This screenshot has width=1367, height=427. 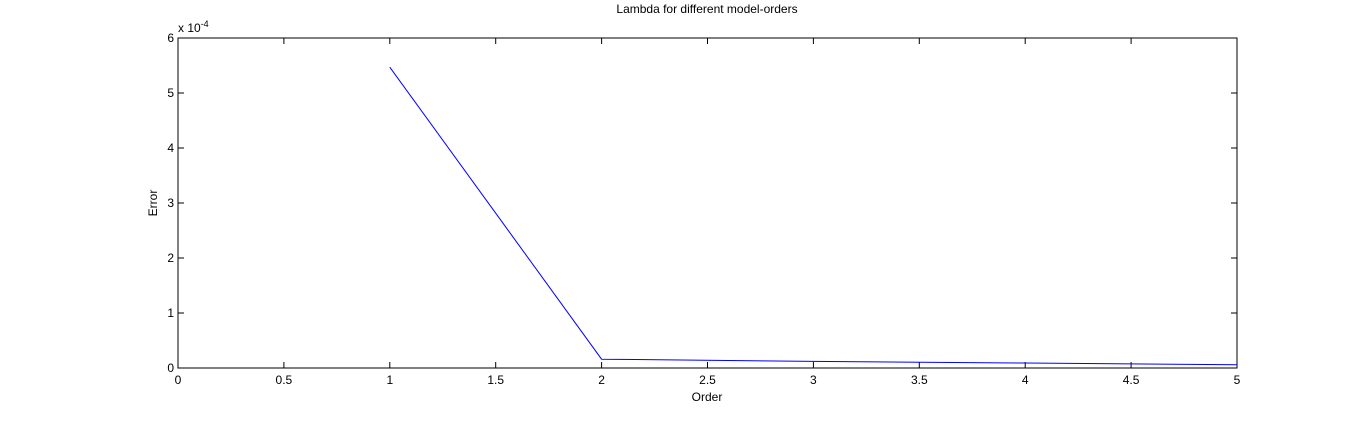 I want to click on x-tick-label: 3, so click(x=813, y=380).